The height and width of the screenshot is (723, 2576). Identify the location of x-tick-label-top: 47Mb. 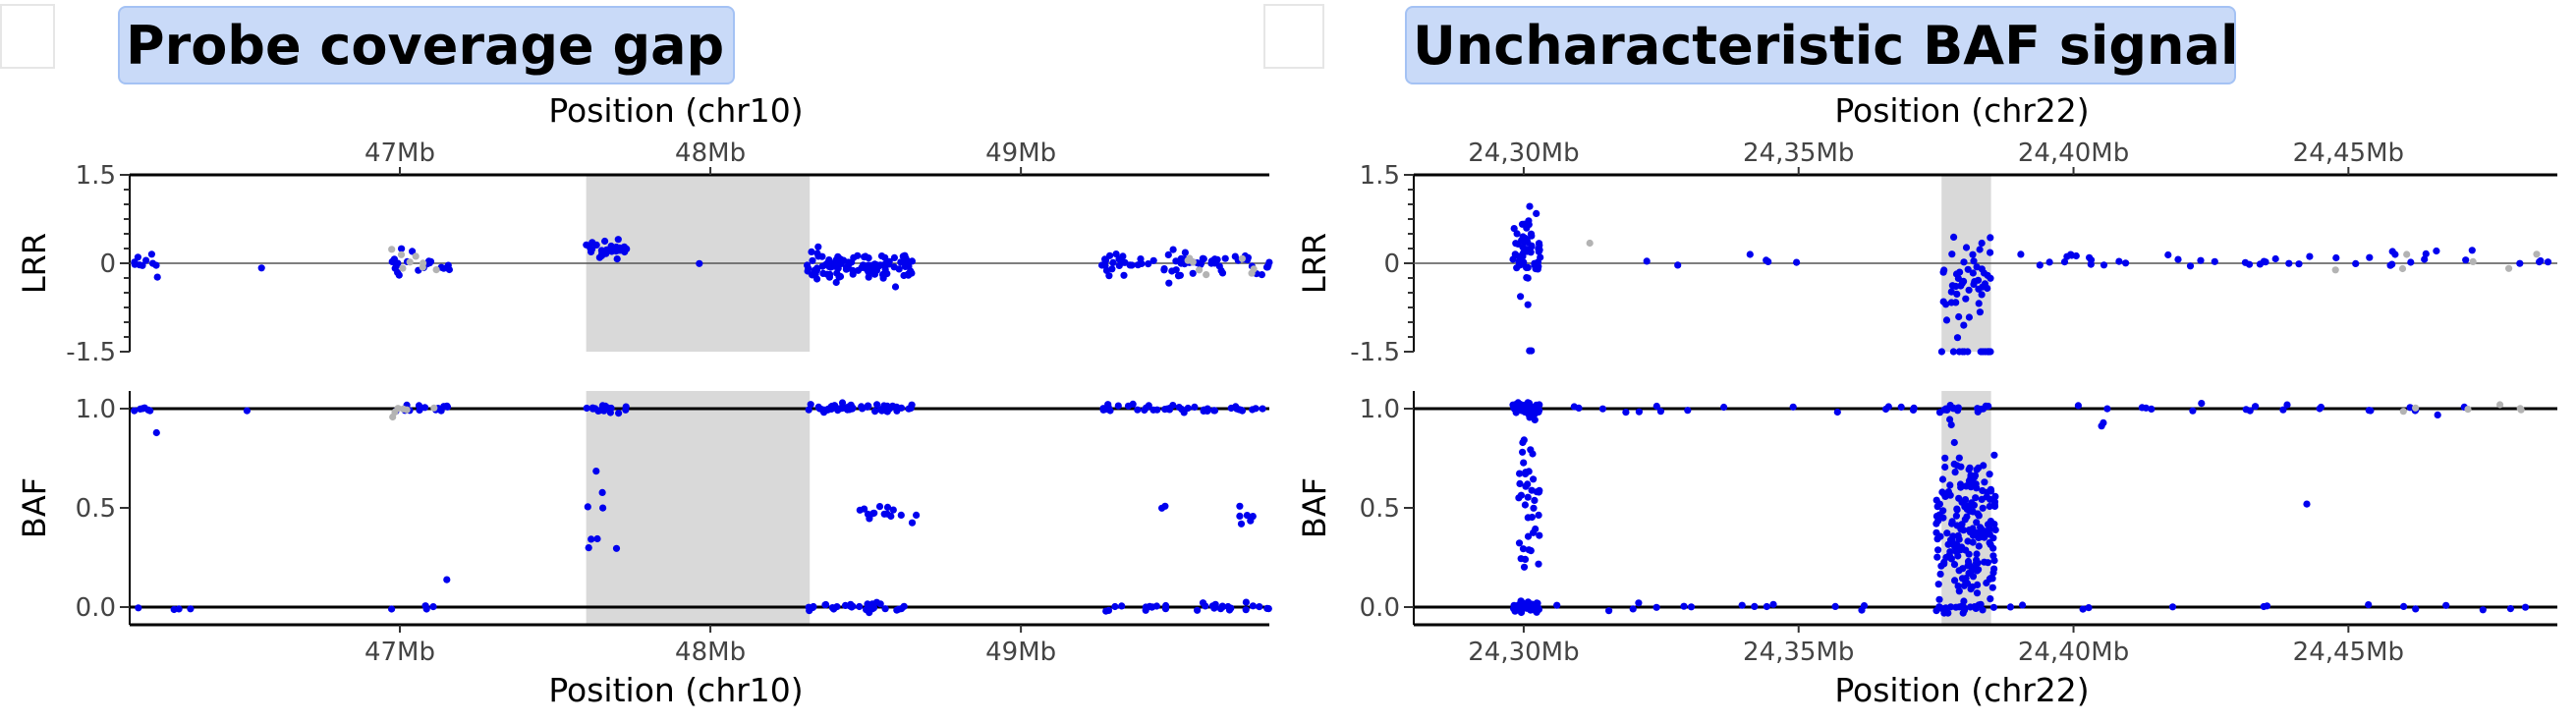
(399, 153).